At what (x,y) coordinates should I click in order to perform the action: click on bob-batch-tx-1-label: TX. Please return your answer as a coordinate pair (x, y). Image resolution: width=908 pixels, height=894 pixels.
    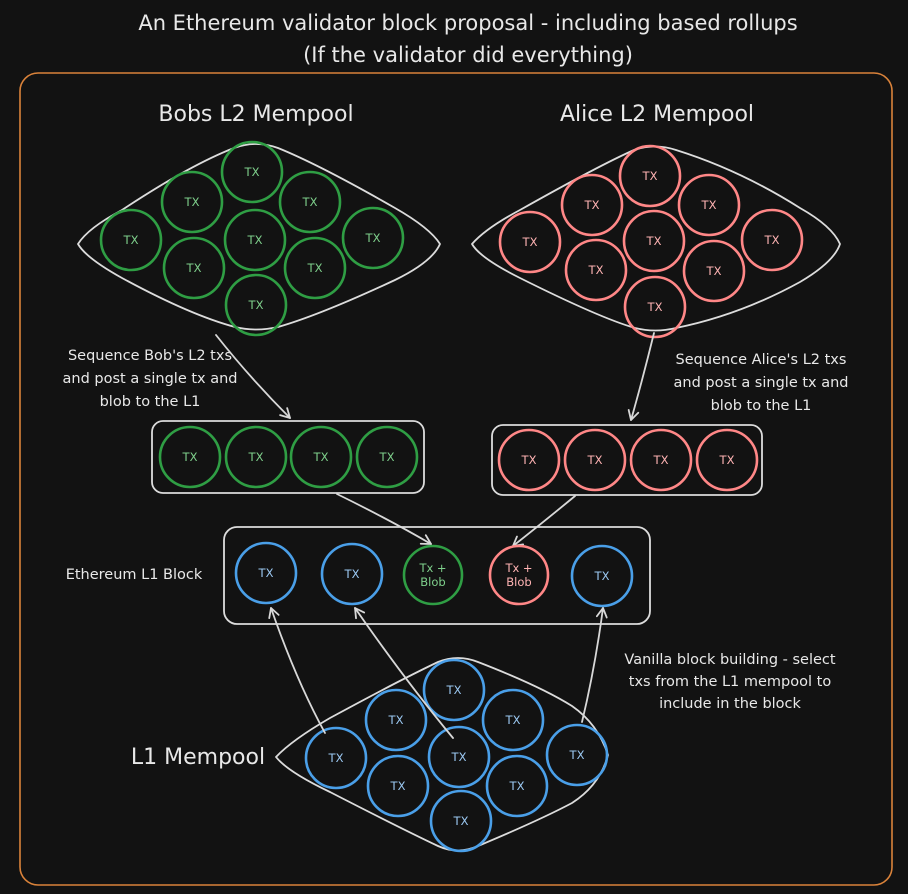
    Looking at the image, I should click on (190, 457).